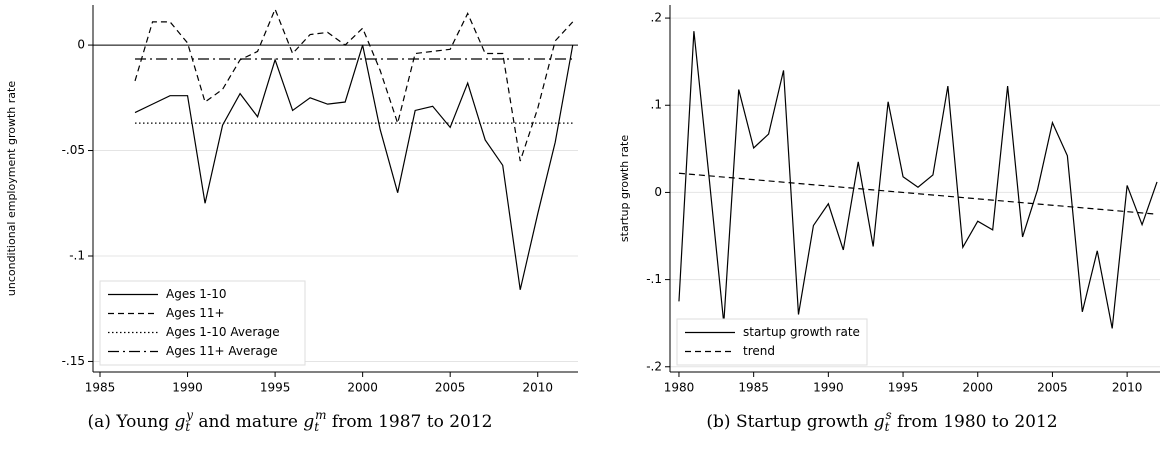 The width and height of the screenshot is (1165, 455). Describe the element at coordinates (679, 388) in the screenshot. I see `x-tick-label: 1980` at that location.